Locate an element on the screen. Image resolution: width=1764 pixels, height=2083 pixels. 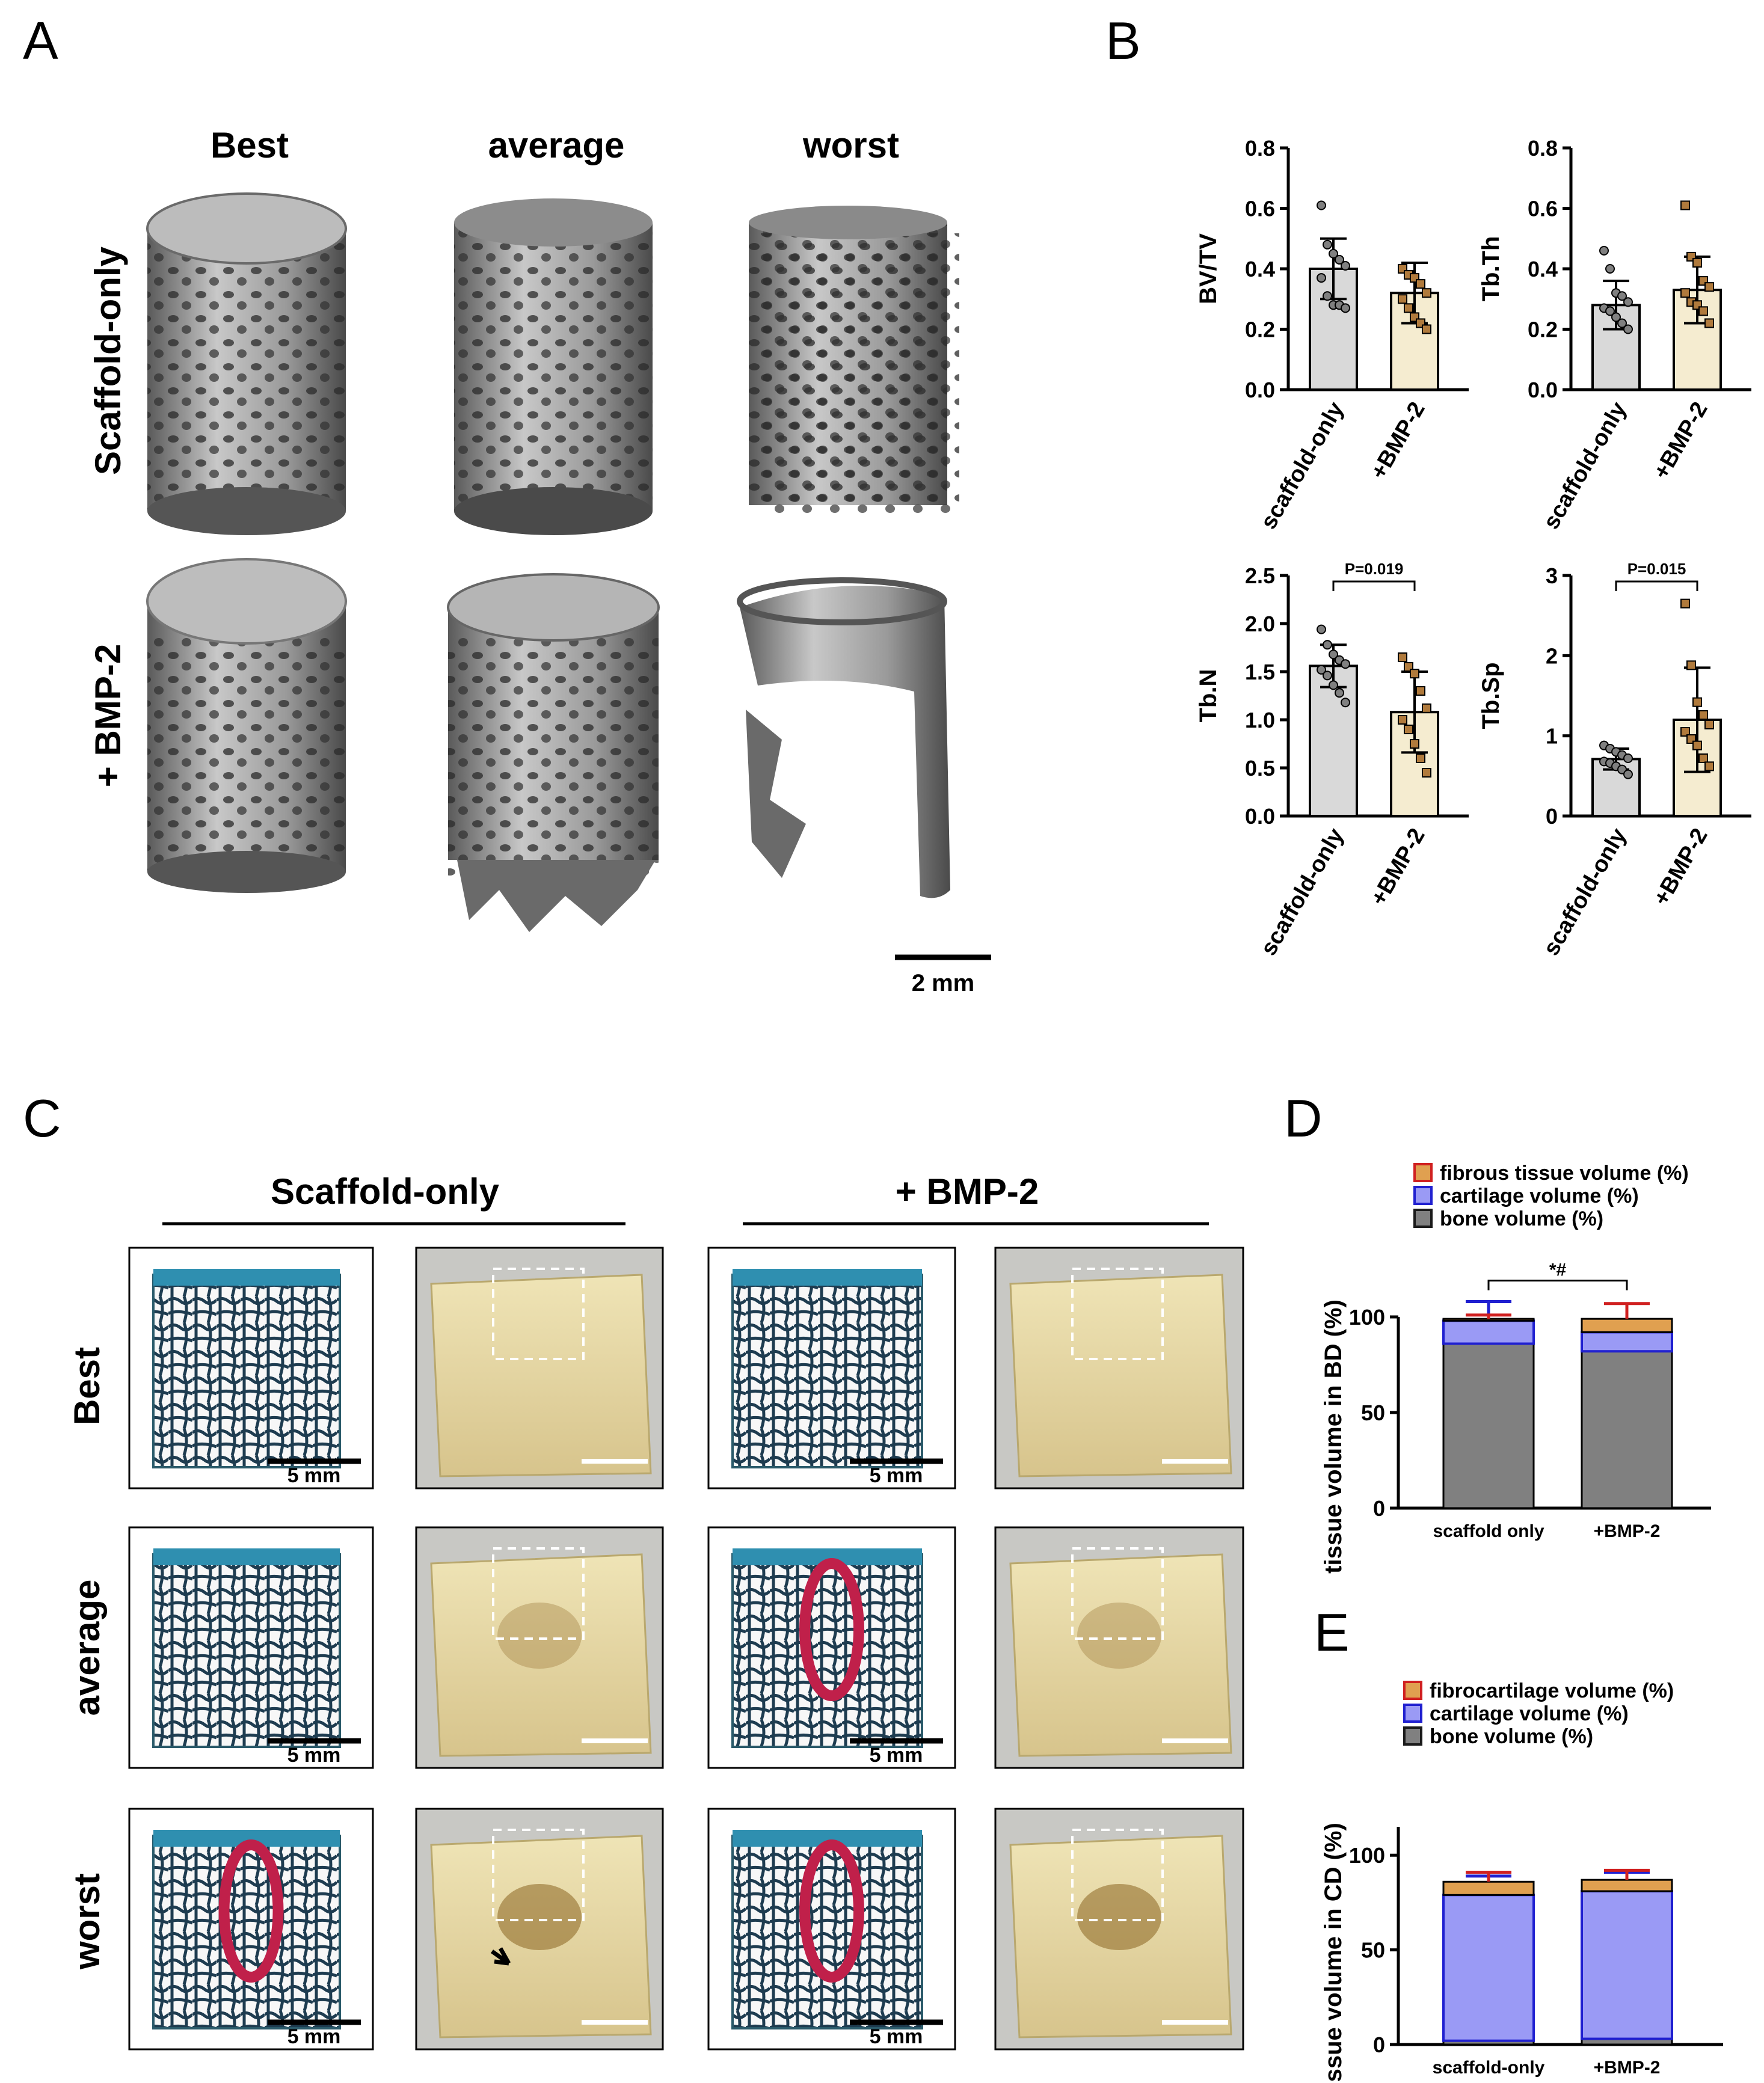
scale-bar-a-label: 2 mm is located at coordinates (944, 983).